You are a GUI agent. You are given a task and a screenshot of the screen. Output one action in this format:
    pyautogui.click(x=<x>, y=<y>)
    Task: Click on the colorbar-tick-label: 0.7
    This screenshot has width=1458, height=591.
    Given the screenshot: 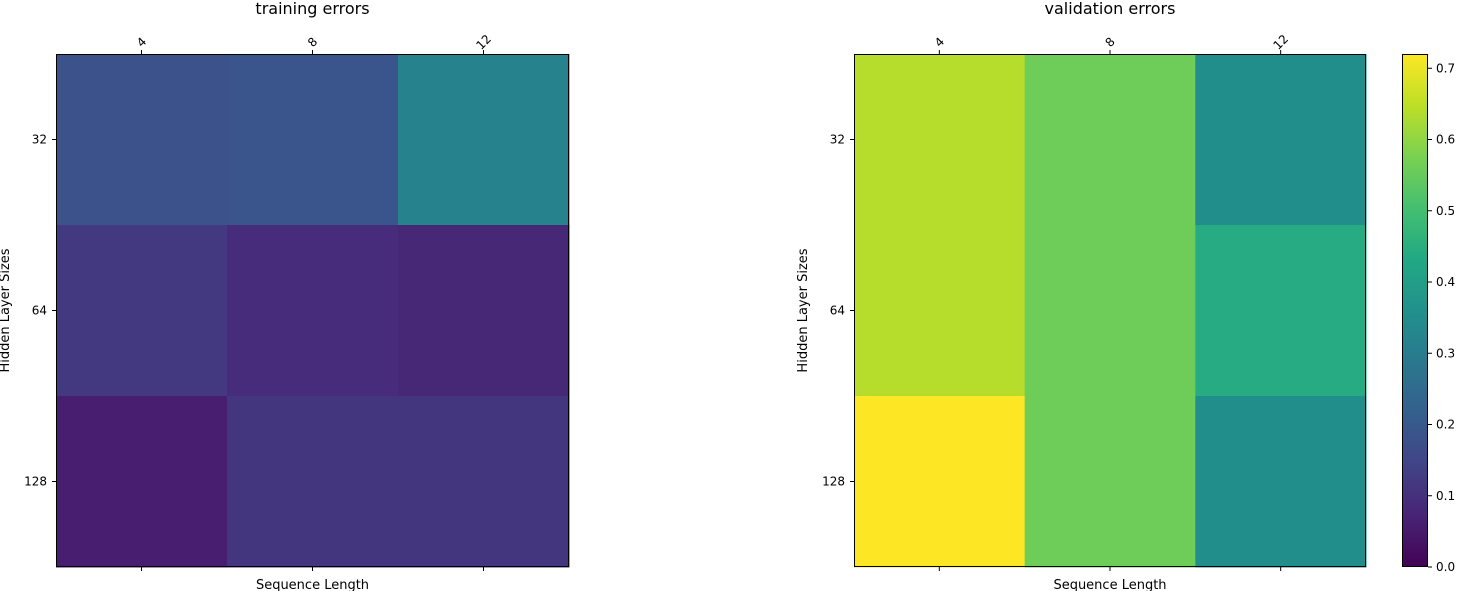 What is the action you would take?
    pyautogui.click(x=1445, y=68)
    